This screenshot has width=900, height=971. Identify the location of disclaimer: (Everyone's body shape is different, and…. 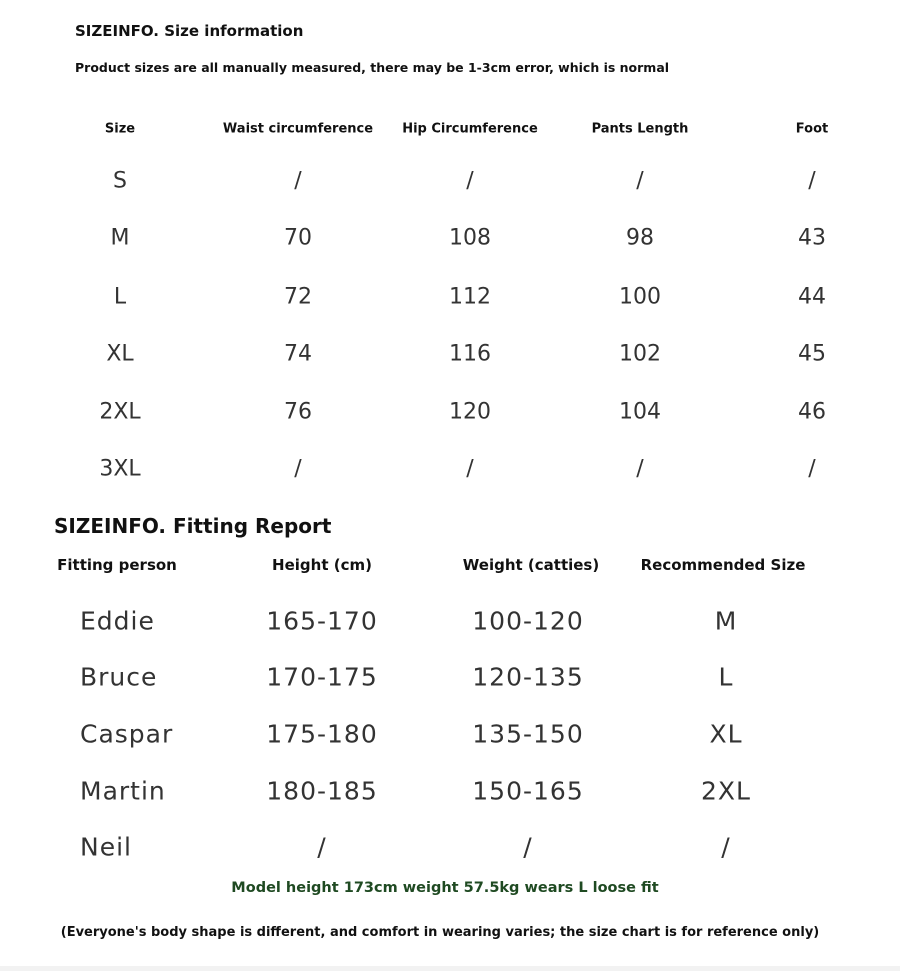
(440, 932).